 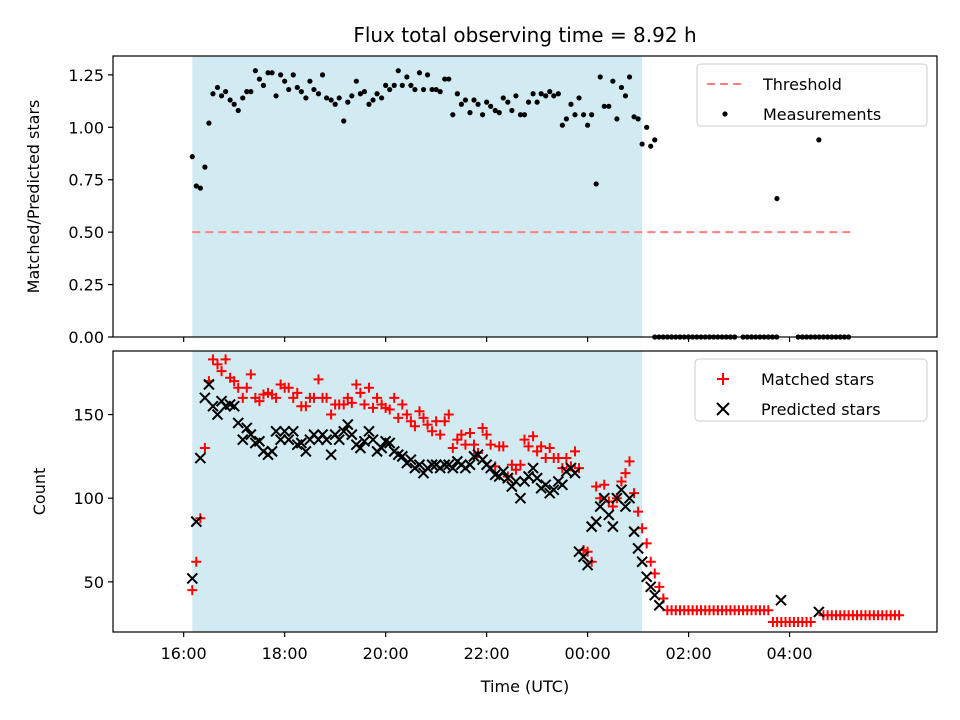 What do you see at coordinates (88, 498) in the screenshot?
I see `y-tick-label: 100` at bounding box center [88, 498].